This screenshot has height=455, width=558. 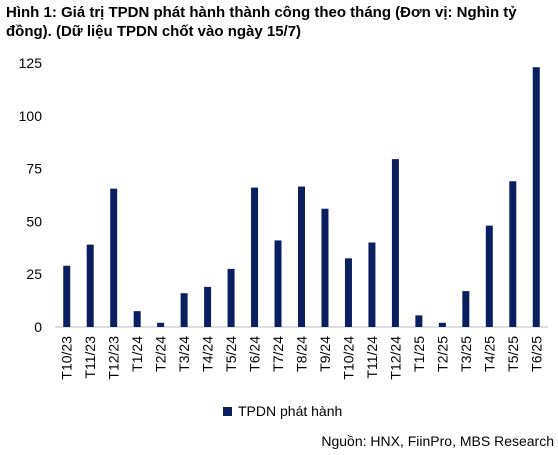 I want to click on y-tick-label: 25, so click(x=34, y=274).